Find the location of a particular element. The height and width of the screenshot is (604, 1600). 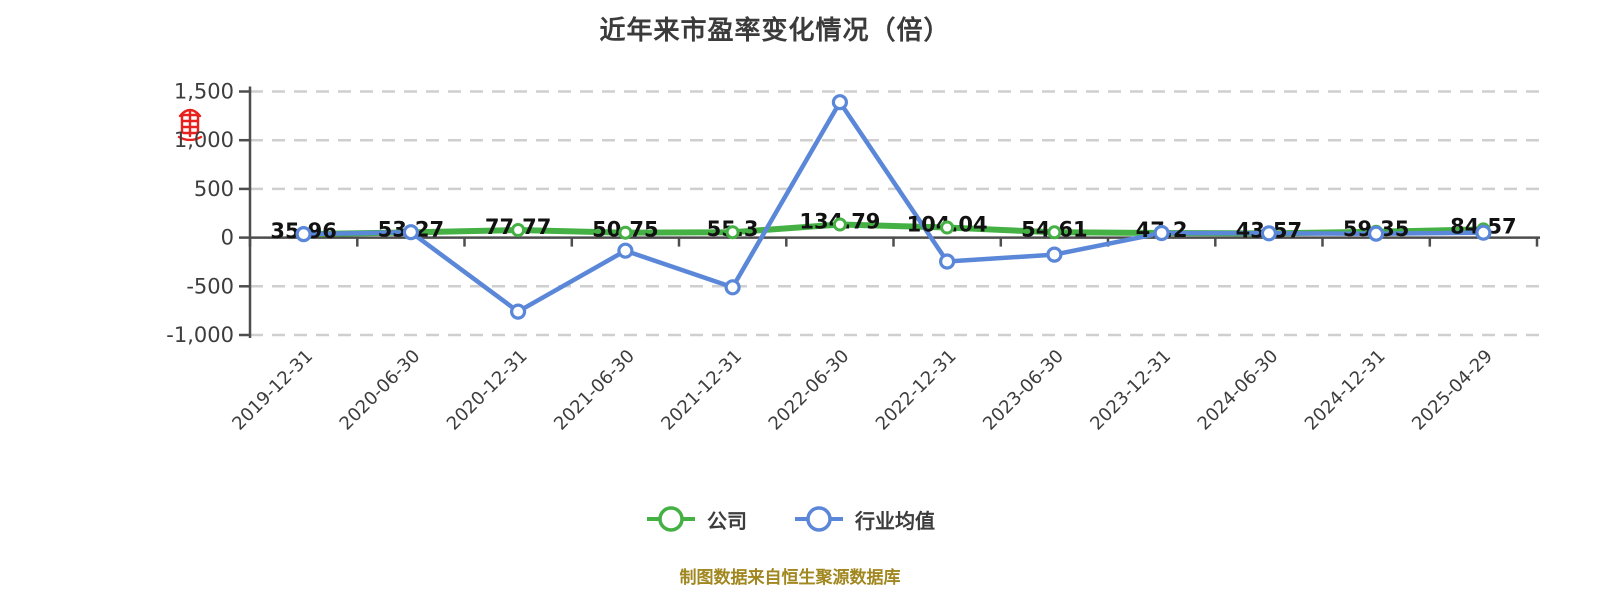

x-tick-label: 2019-12-31 is located at coordinates (272, 390).